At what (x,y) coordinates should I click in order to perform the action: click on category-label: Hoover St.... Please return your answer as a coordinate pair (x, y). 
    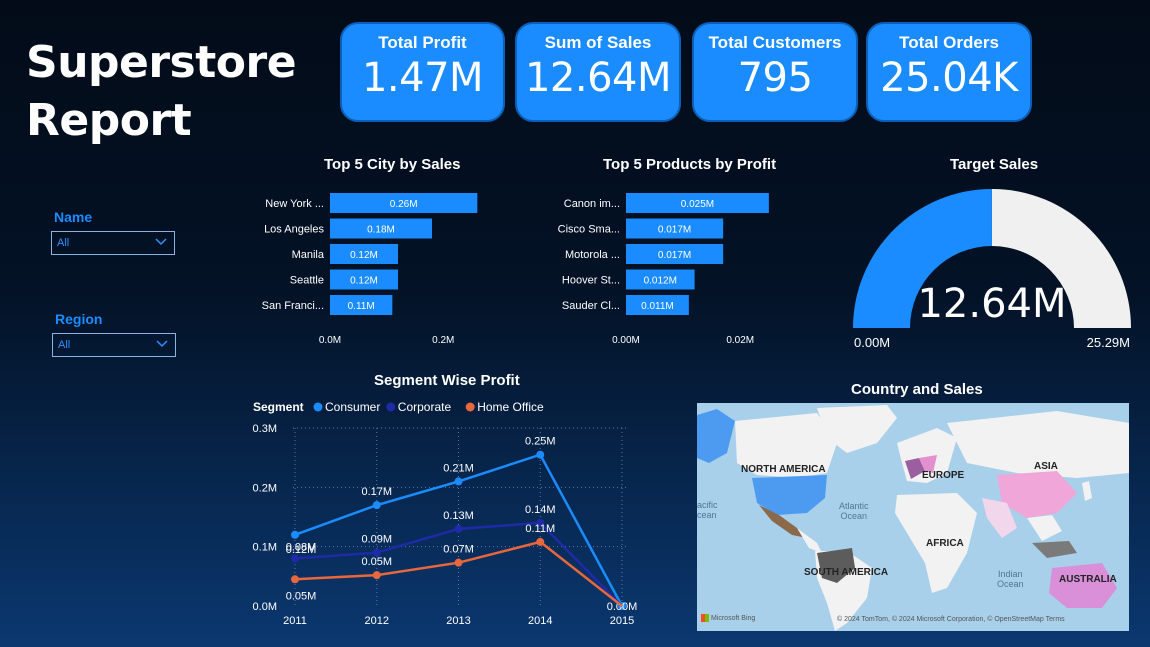
    Looking at the image, I should click on (591, 281).